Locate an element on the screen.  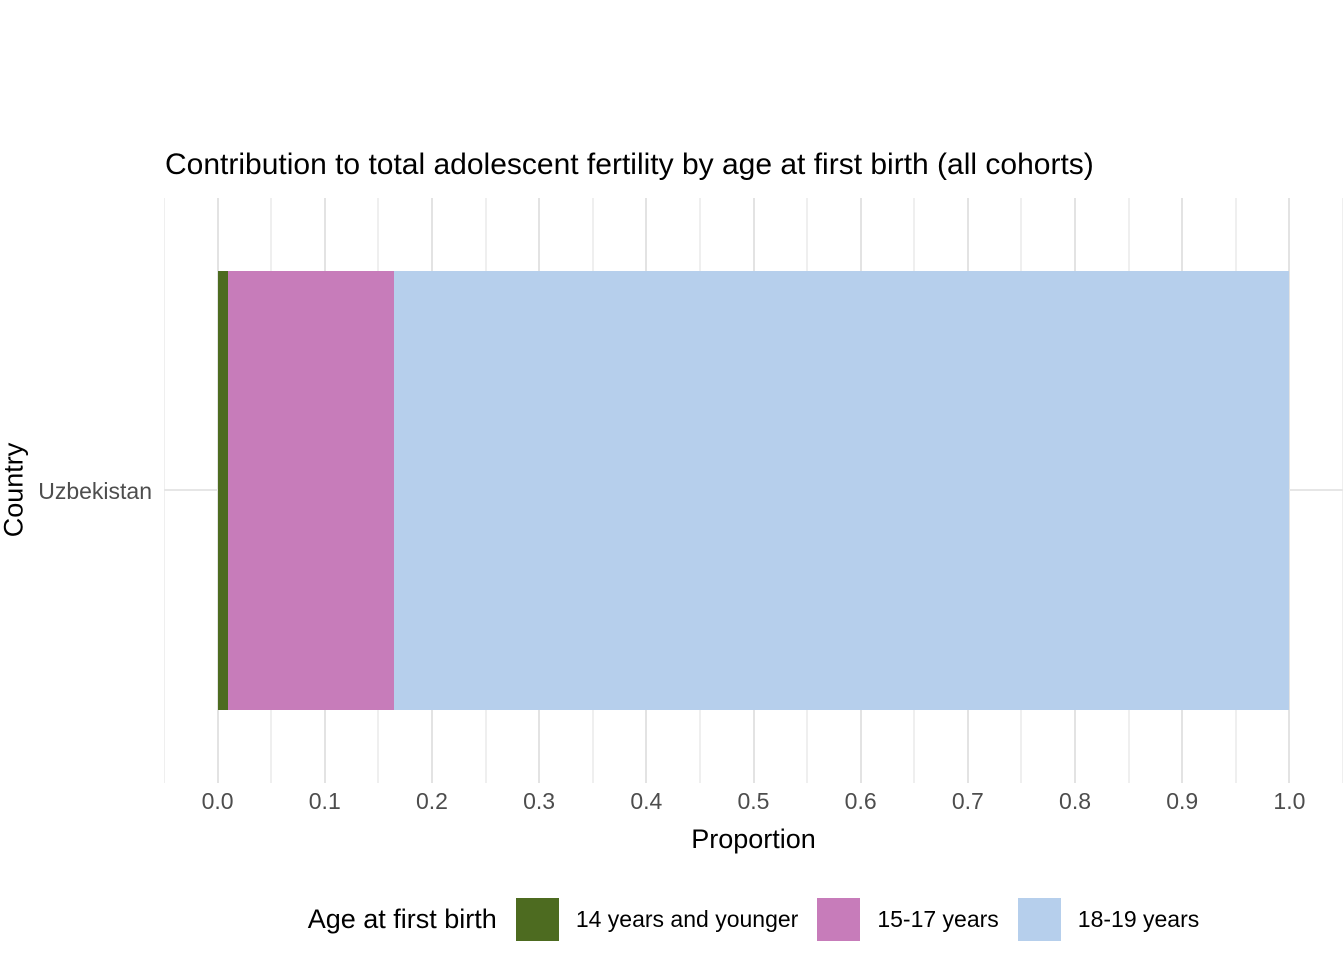
x-tick-label: 1.0 is located at coordinates (1289, 801).